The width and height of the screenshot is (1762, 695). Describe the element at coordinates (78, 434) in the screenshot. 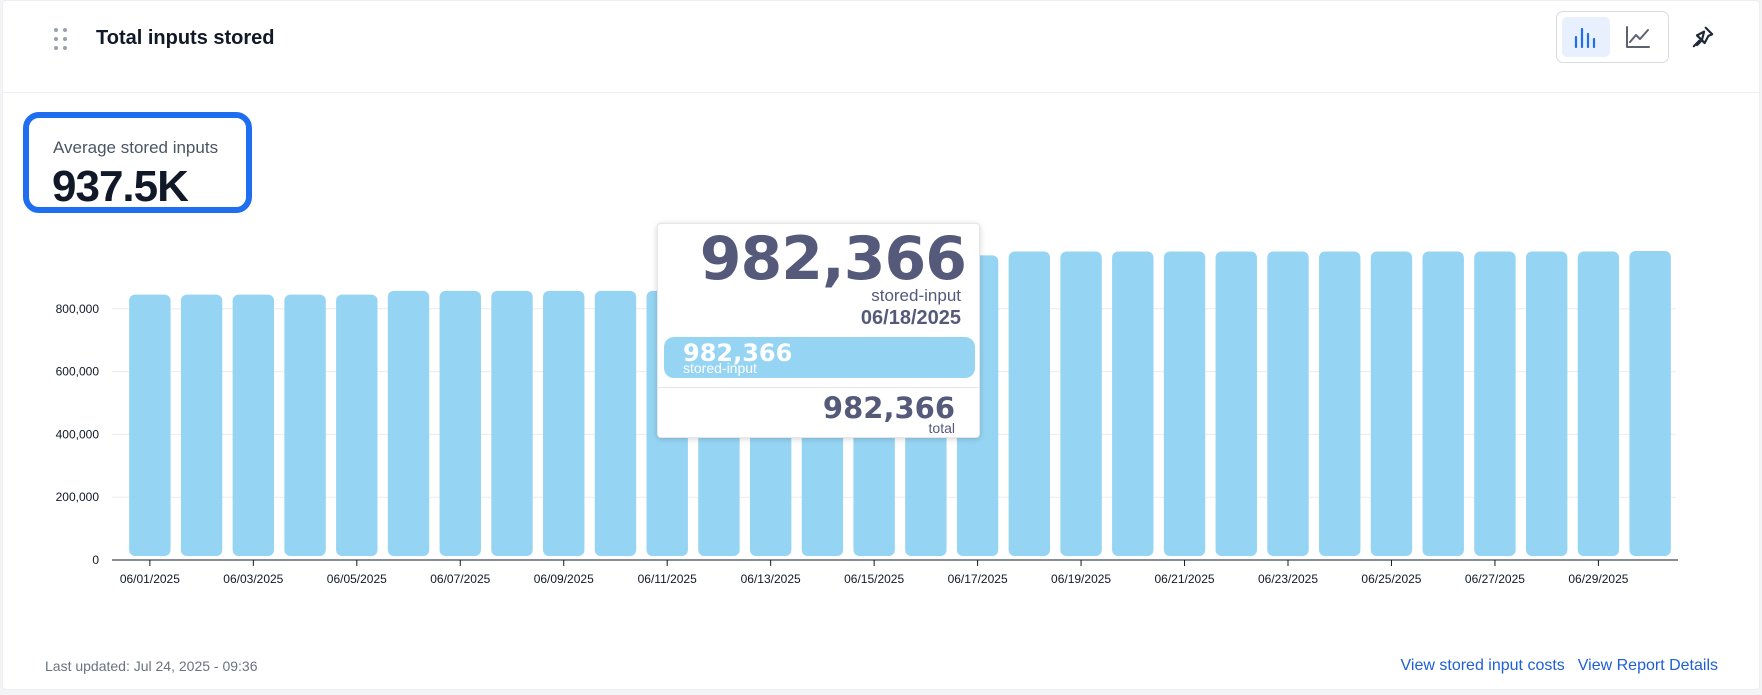

I see `y-tick-label: 400,000` at that location.